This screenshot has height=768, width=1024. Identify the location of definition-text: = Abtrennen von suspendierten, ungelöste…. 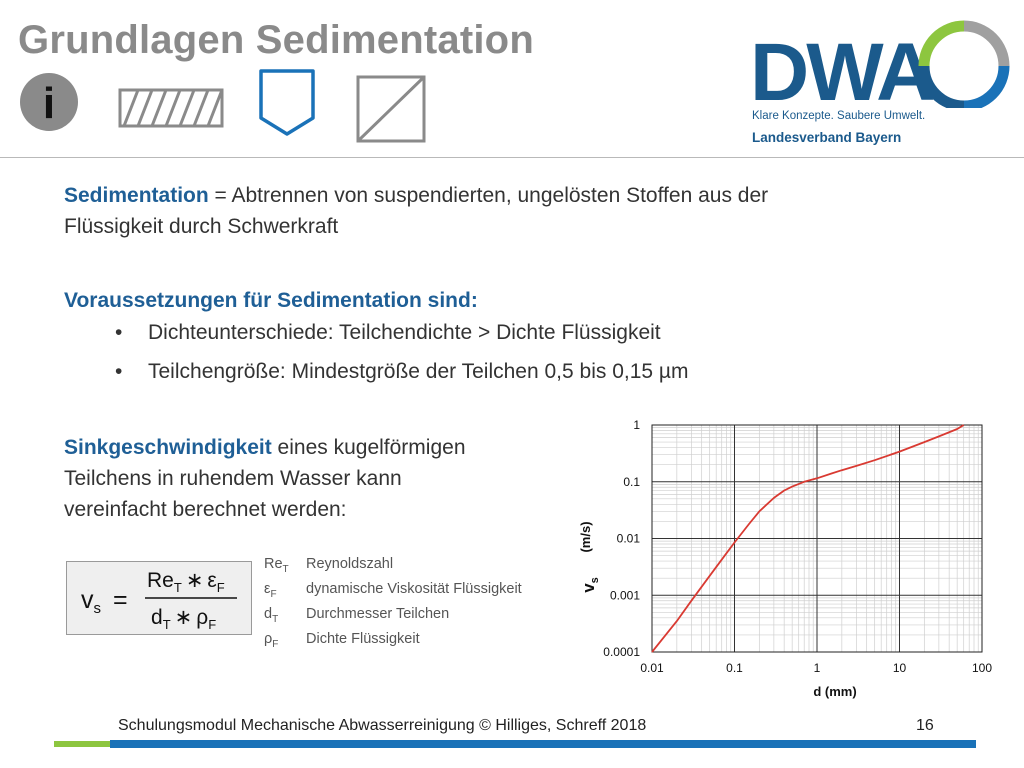
(488, 195).